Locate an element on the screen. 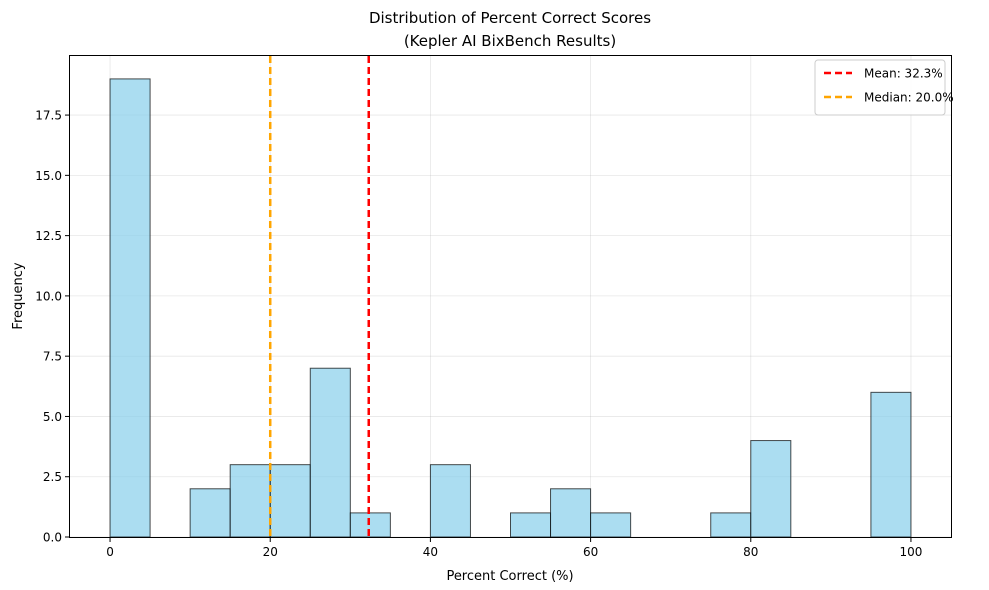 The height and width of the screenshot is (590, 989). x-axis: 0 20 40 60 80 100 is located at coordinates (514, 548).